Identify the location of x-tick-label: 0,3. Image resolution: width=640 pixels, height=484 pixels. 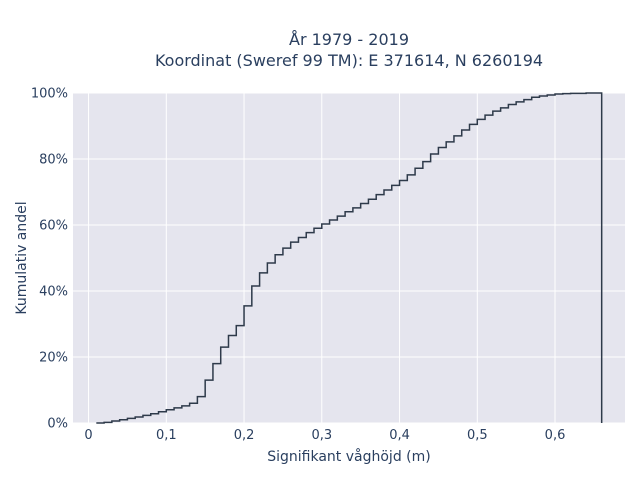
(321, 435).